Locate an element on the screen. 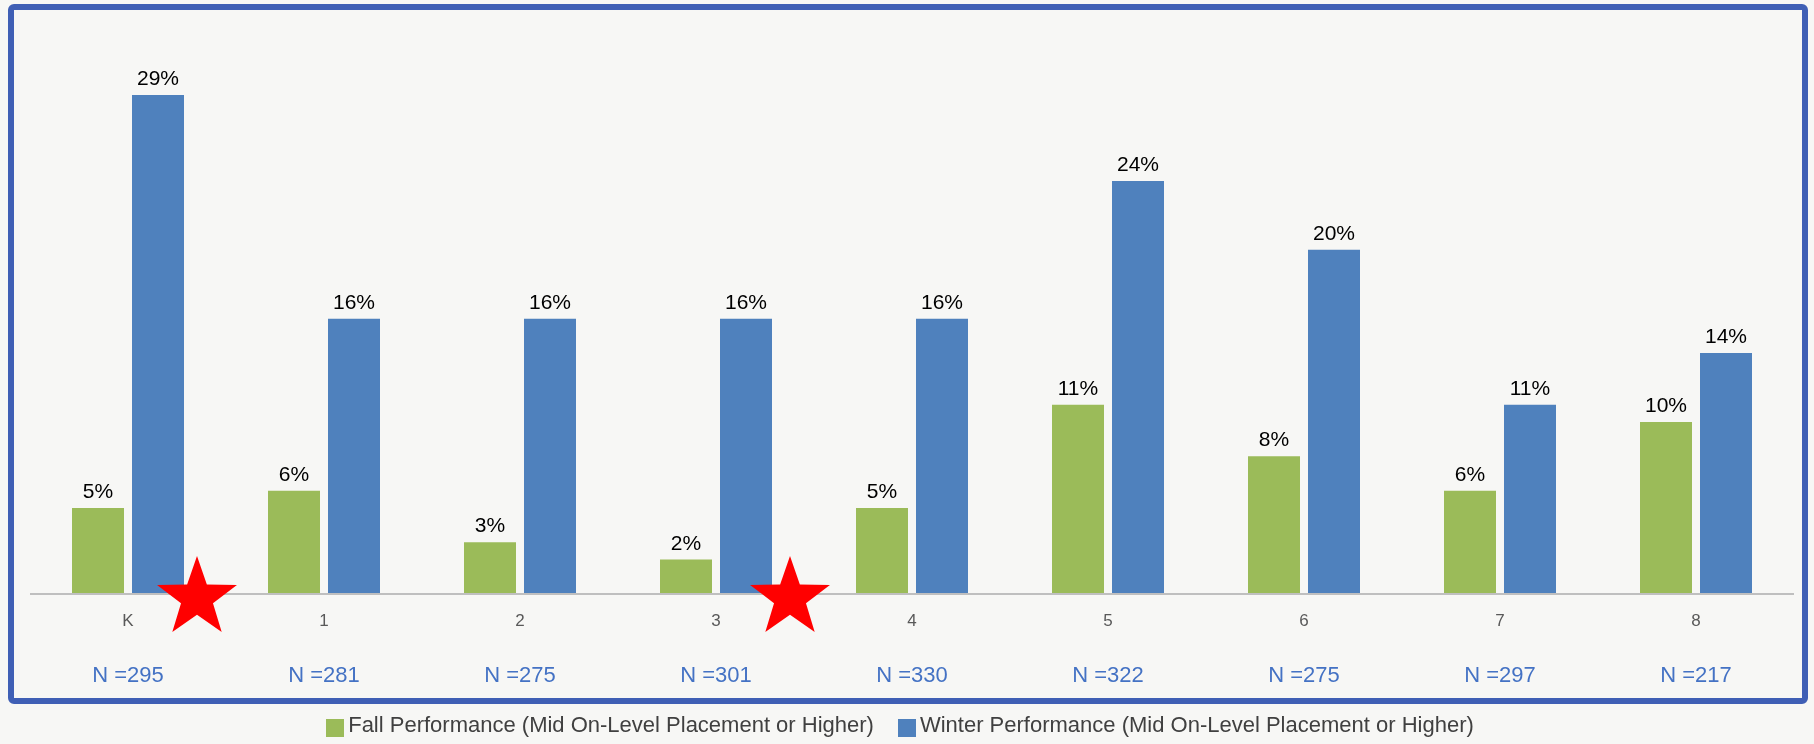 The width and height of the screenshot is (1814, 744). text: N =297 is located at coordinates (1500, 674).